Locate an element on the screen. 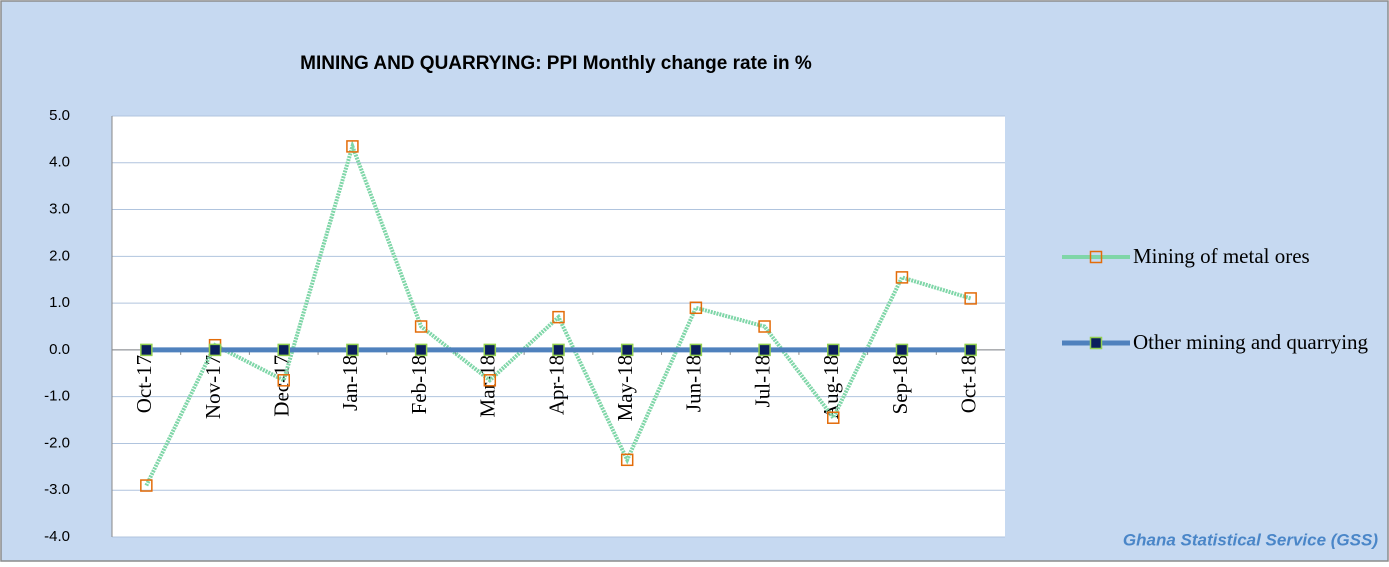 Image resolution: width=1389 pixels, height=567 pixels. x-tick-label: Jan-18 is located at coordinates (350, 383).